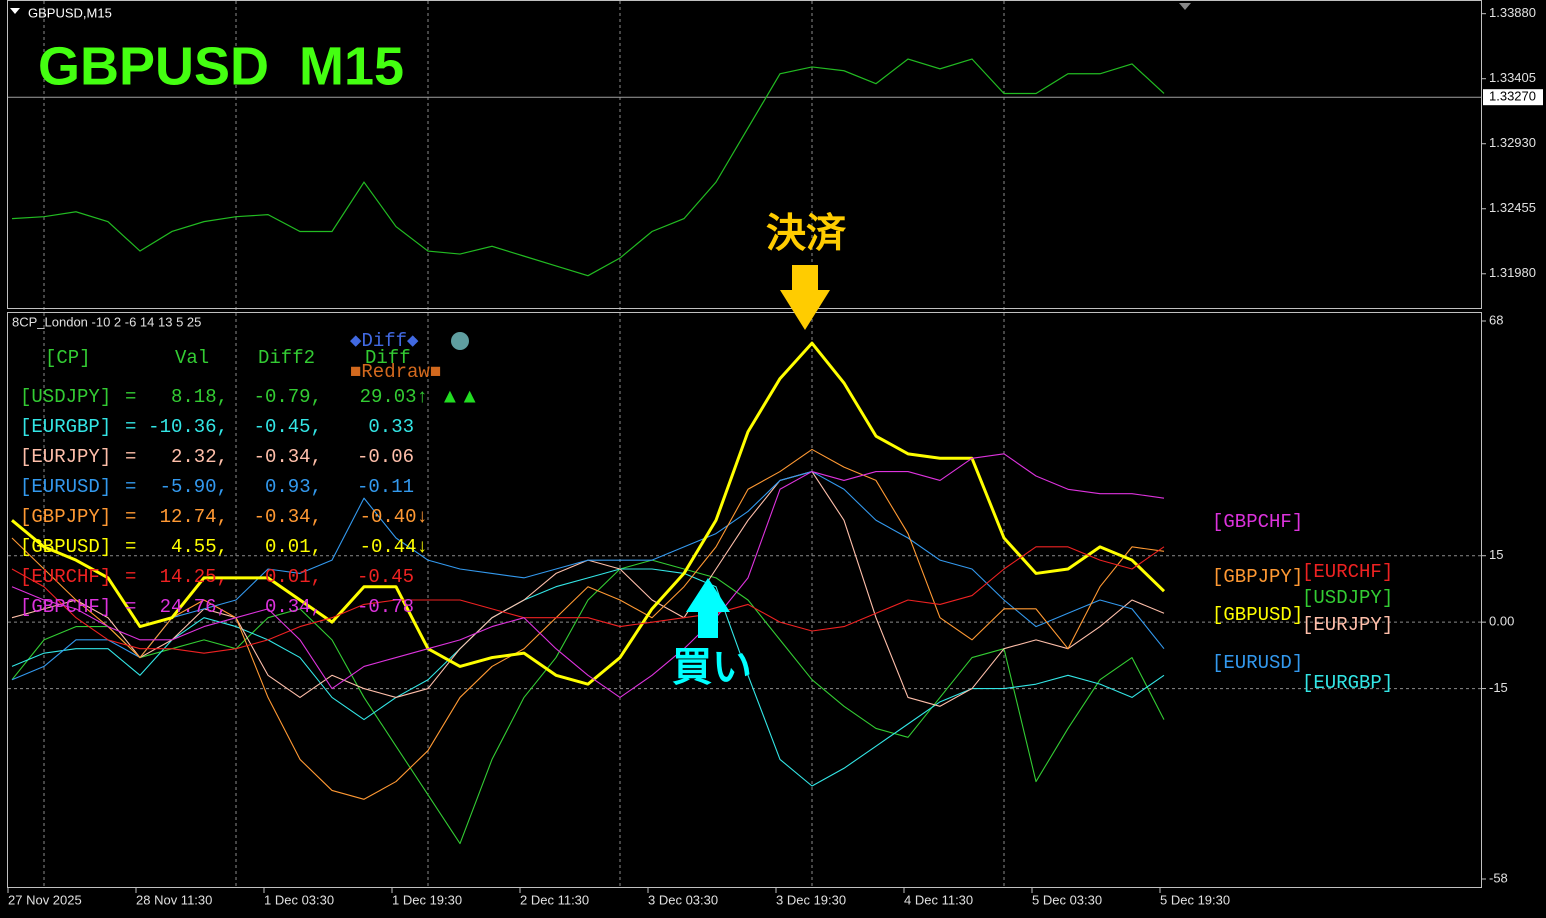  I want to click on button-dot, so click(460, 341).